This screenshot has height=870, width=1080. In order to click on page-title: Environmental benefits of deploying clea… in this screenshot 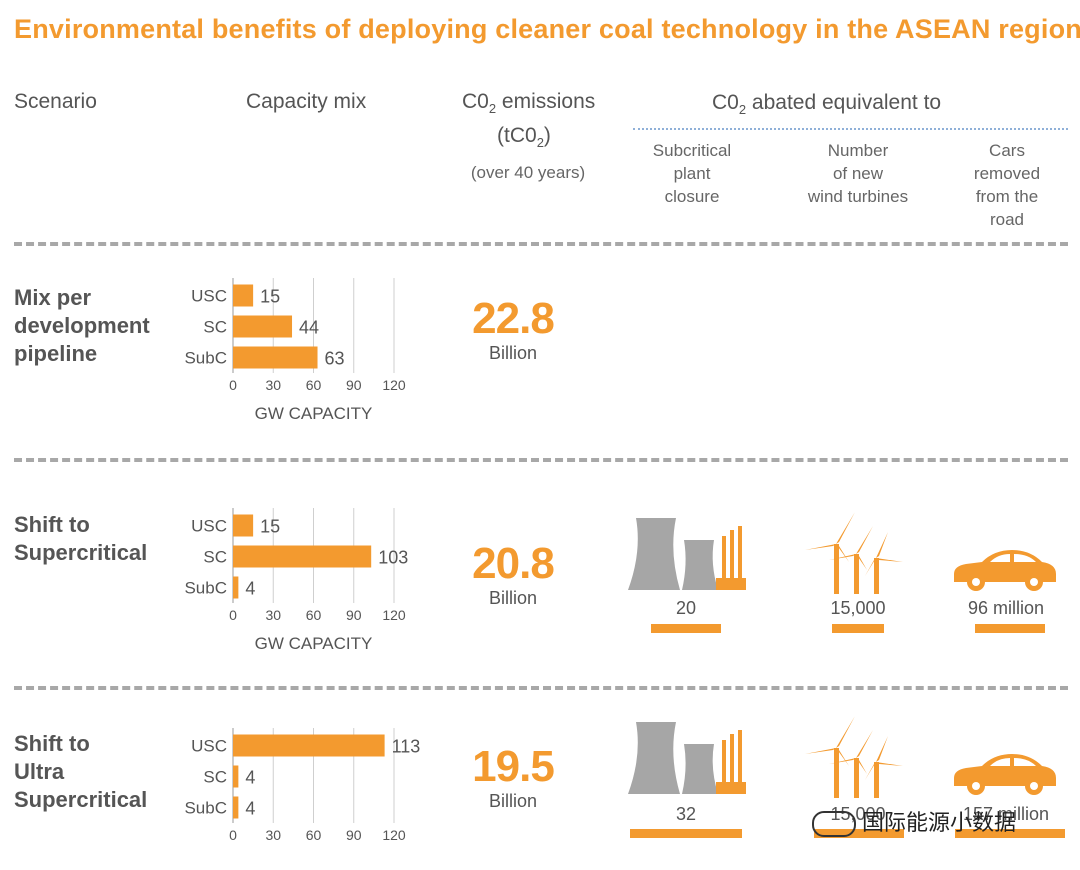, I will do `click(547, 29)`.